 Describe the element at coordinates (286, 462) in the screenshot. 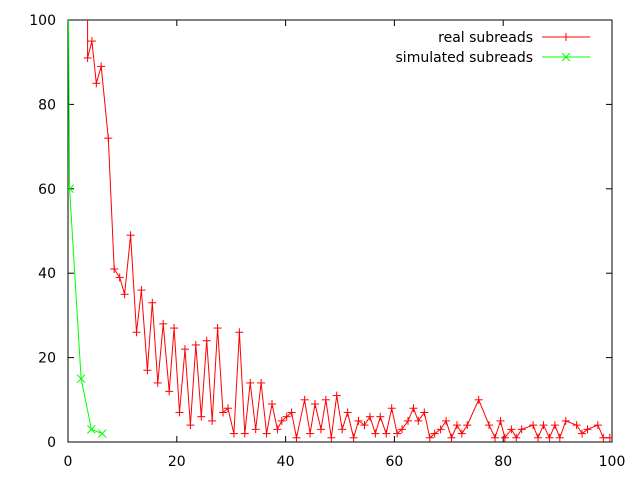

I see `x-tick-label: 40` at that location.